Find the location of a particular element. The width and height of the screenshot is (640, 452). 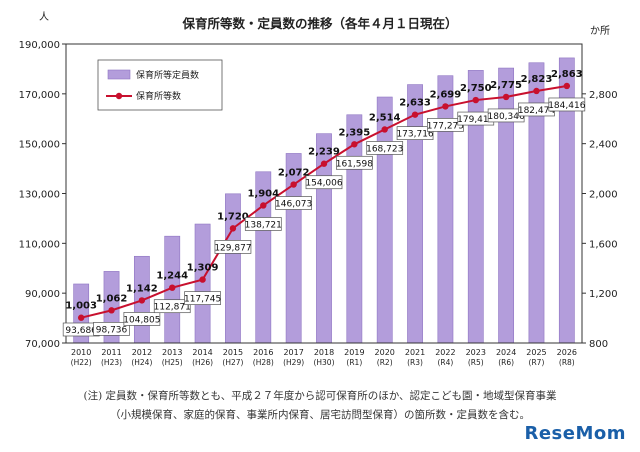

x-tick-label: 2010 is located at coordinates (81, 352).